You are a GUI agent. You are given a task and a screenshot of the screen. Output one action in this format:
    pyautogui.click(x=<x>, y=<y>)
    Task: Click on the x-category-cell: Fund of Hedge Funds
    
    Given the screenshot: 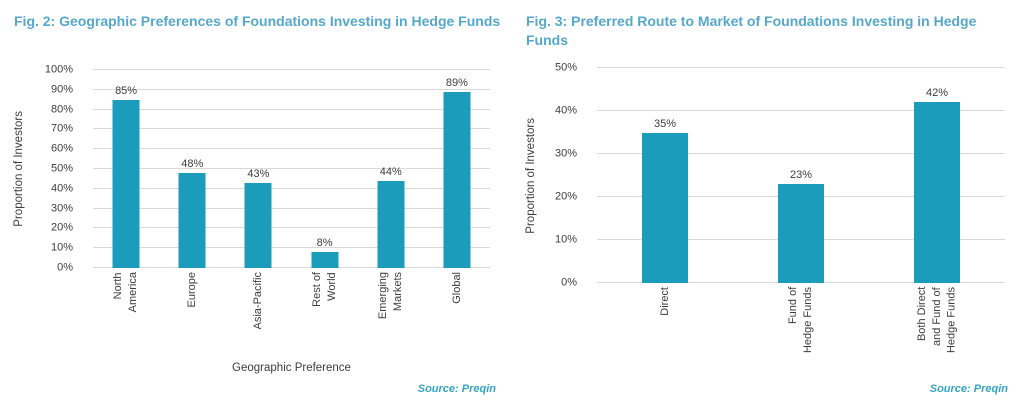 What is the action you would take?
    pyautogui.click(x=801, y=335)
    